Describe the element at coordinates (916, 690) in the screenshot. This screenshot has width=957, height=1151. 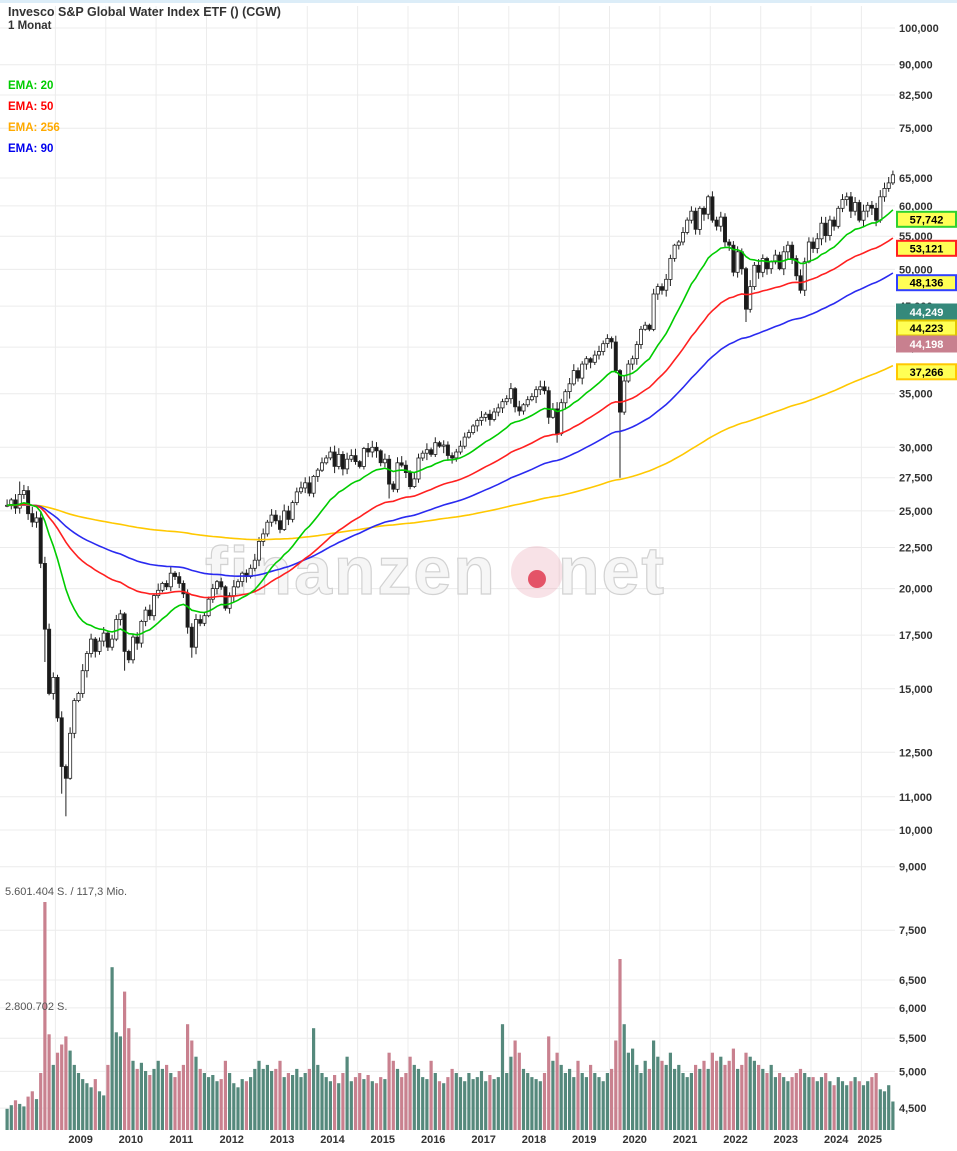
I see `price-tick-label: 15,000` at that location.